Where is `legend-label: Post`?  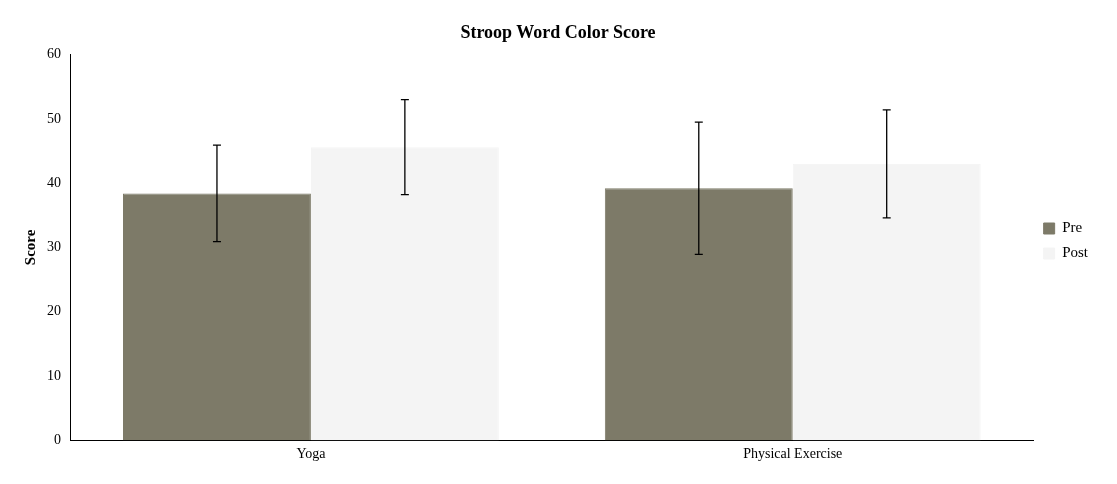
legend-label: Post is located at coordinates (1075, 252).